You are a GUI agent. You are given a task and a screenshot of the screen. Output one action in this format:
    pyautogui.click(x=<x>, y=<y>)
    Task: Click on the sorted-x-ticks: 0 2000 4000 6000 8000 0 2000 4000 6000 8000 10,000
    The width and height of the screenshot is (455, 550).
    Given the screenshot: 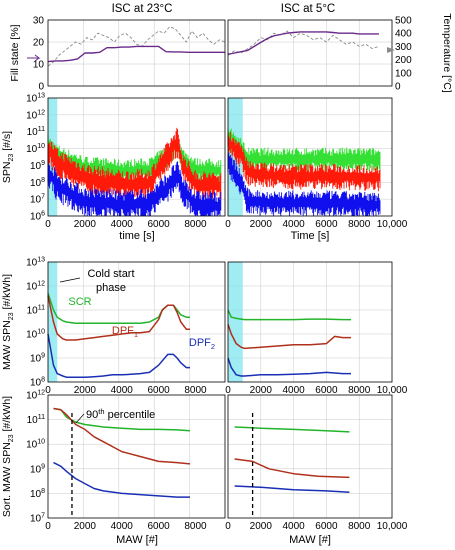 What is the action you would take?
    pyautogui.click(x=226, y=526)
    